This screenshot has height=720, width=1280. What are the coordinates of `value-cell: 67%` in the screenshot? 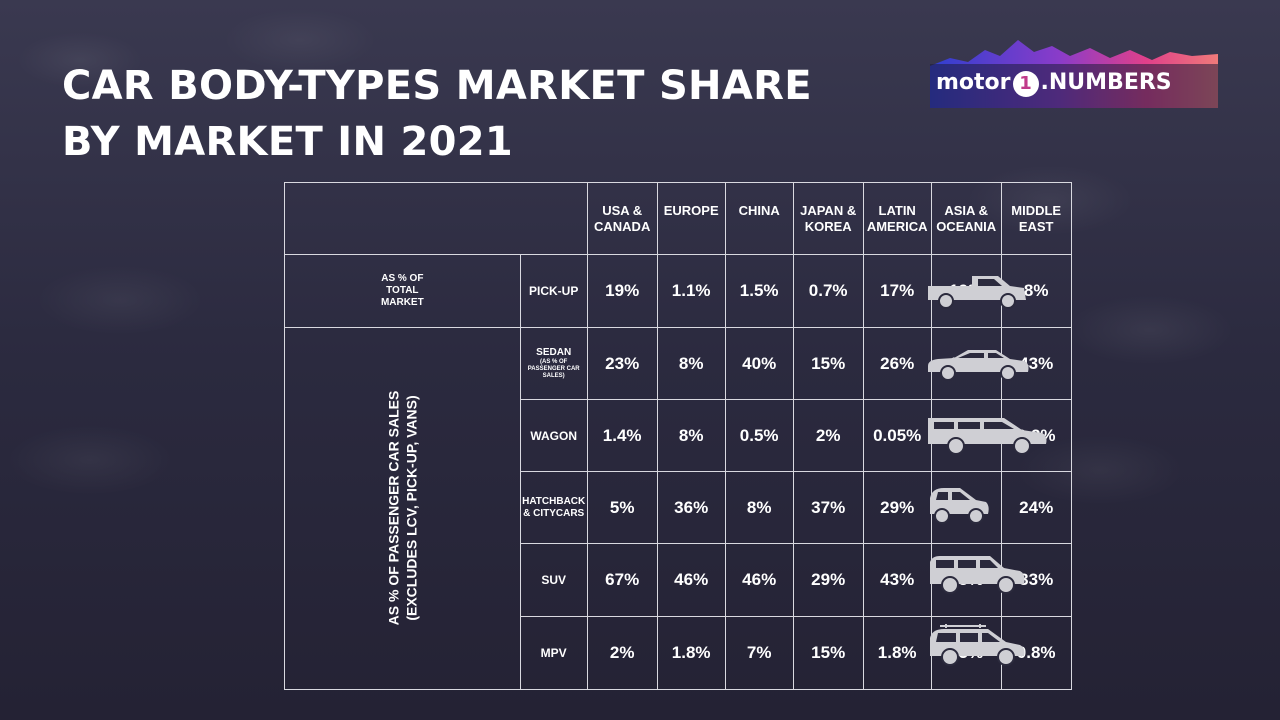 It's located at (622, 580).